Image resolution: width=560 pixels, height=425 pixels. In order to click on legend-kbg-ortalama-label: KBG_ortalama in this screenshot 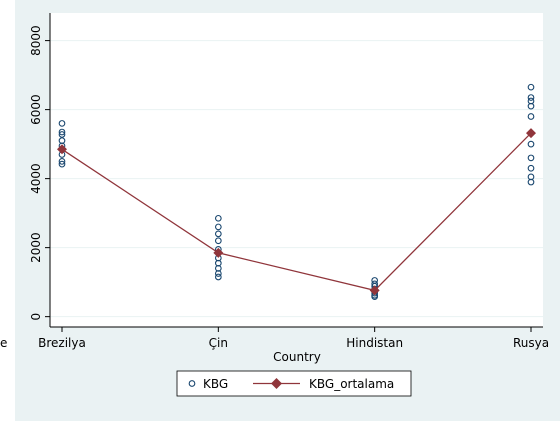, I will do `click(351, 384)`.